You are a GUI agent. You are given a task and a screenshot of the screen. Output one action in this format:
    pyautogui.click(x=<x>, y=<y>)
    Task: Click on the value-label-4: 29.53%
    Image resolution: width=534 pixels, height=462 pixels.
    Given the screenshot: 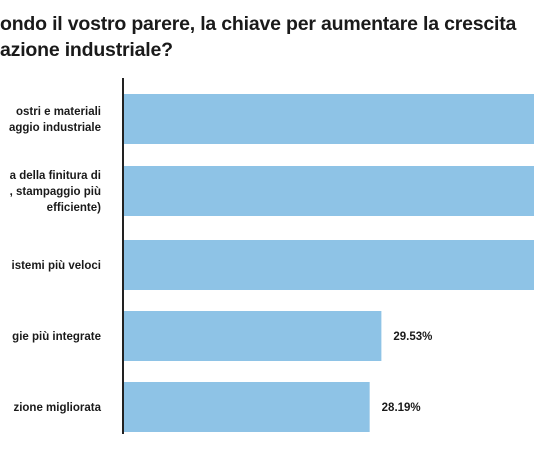 What is the action you would take?
    pyautogui.click(x=412, y=337)
    